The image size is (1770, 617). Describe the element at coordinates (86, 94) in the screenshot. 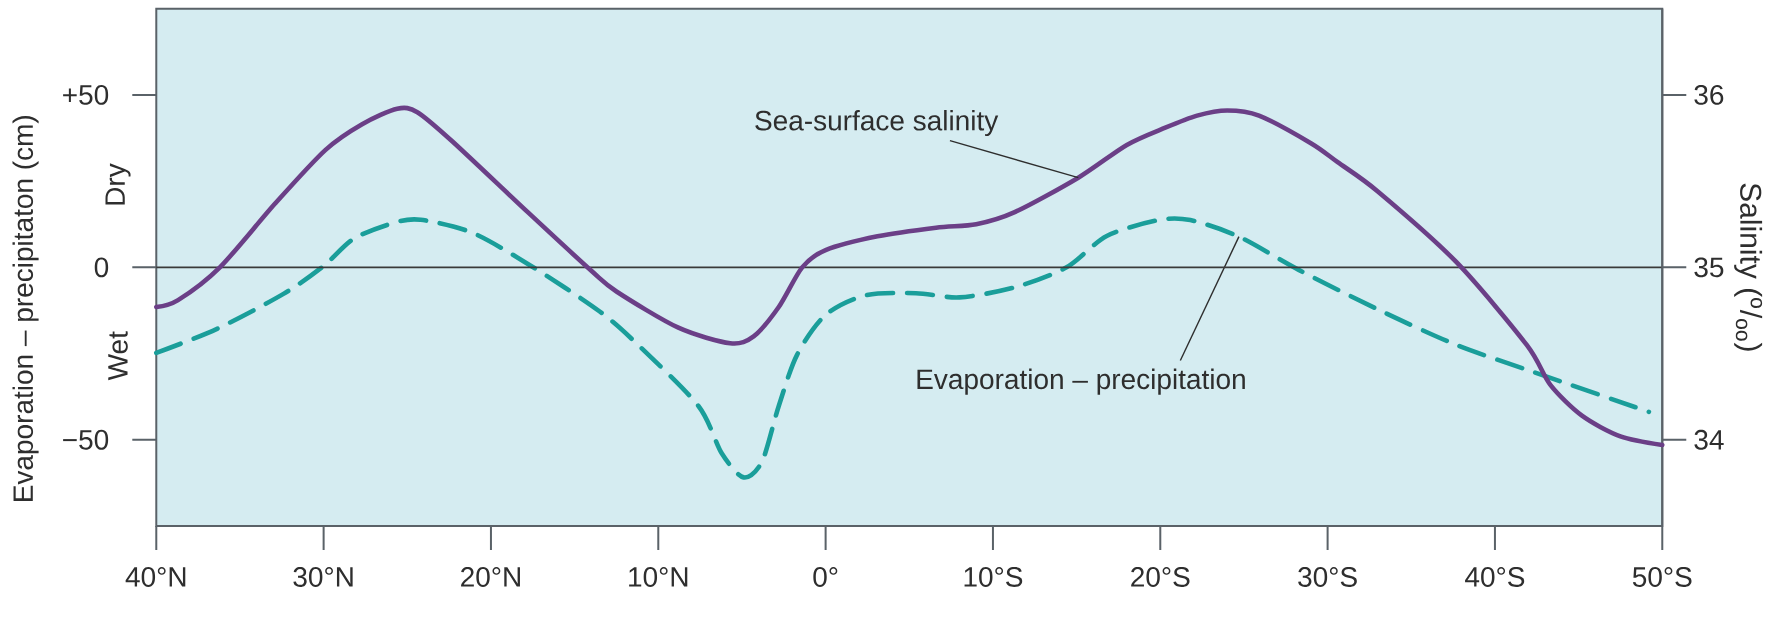

I see `y-tick-label: +50` at that location.